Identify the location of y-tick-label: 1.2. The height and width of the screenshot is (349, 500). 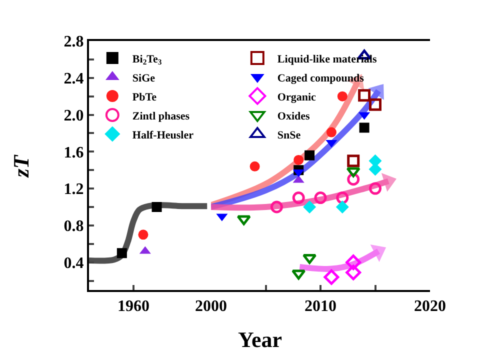
(74, 189).